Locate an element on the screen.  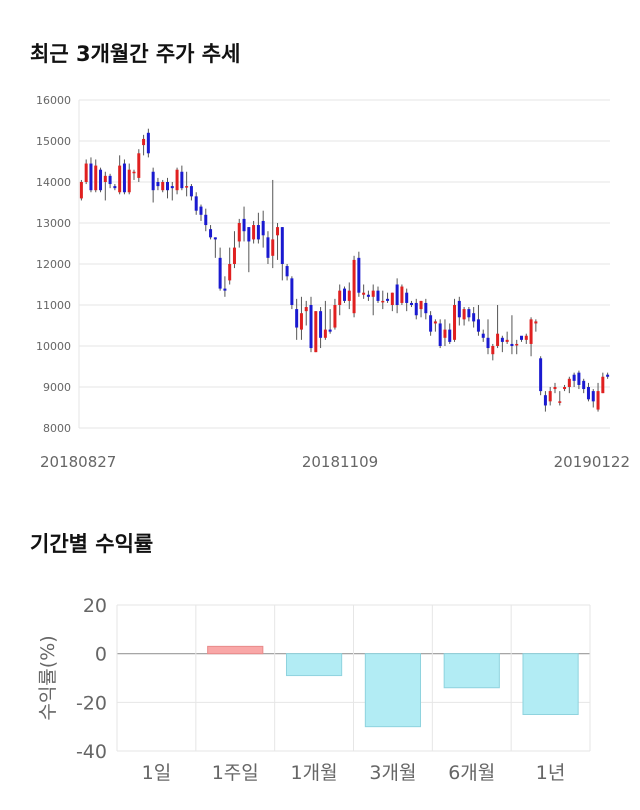
y-tick-label: 11000 is located at coordinates (53, 305).